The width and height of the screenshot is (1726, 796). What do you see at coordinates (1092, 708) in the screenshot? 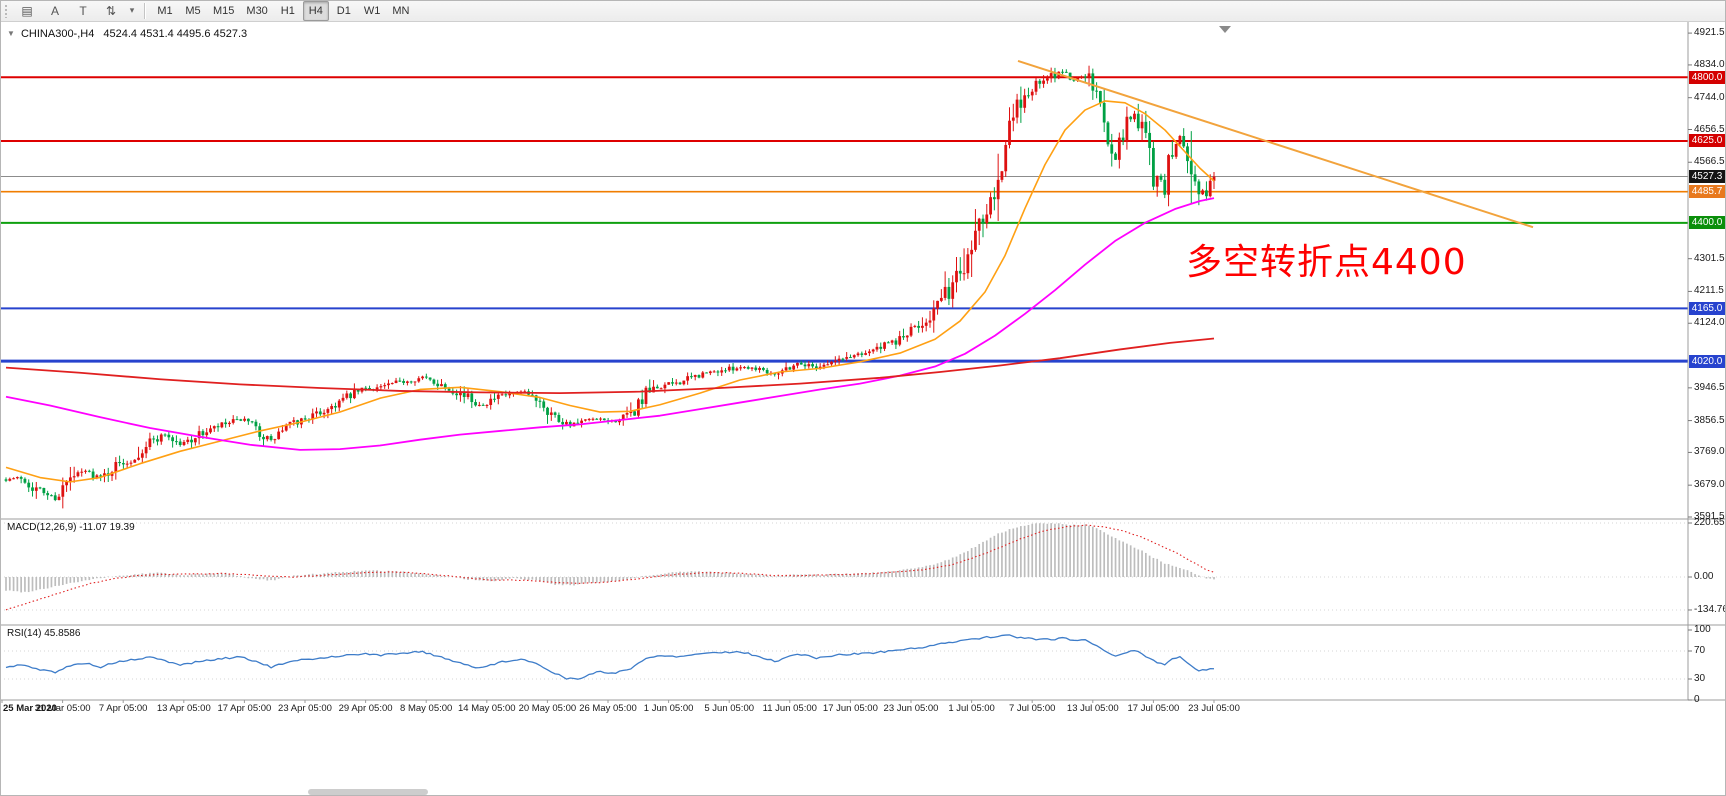
I see `time-axis-label: 13 Jul 05:00` at bounding box center [1092, 708].